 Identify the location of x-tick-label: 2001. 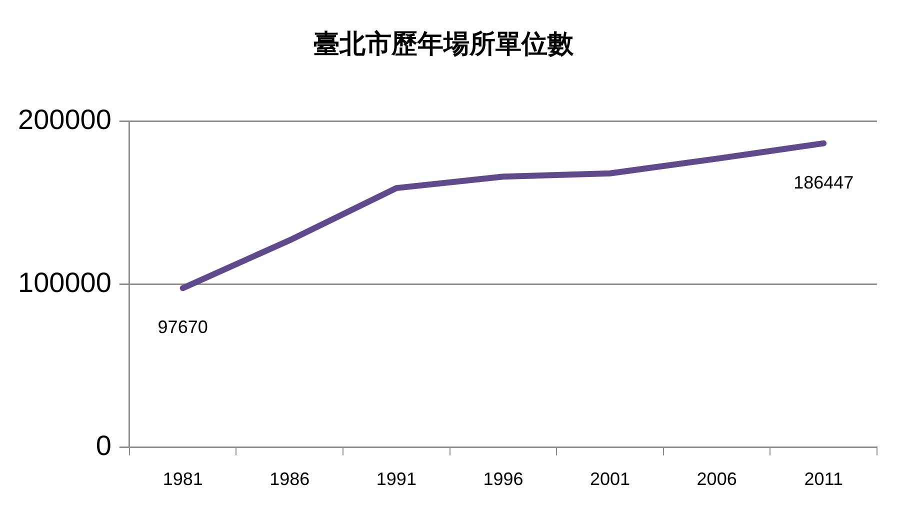
(610, 479).